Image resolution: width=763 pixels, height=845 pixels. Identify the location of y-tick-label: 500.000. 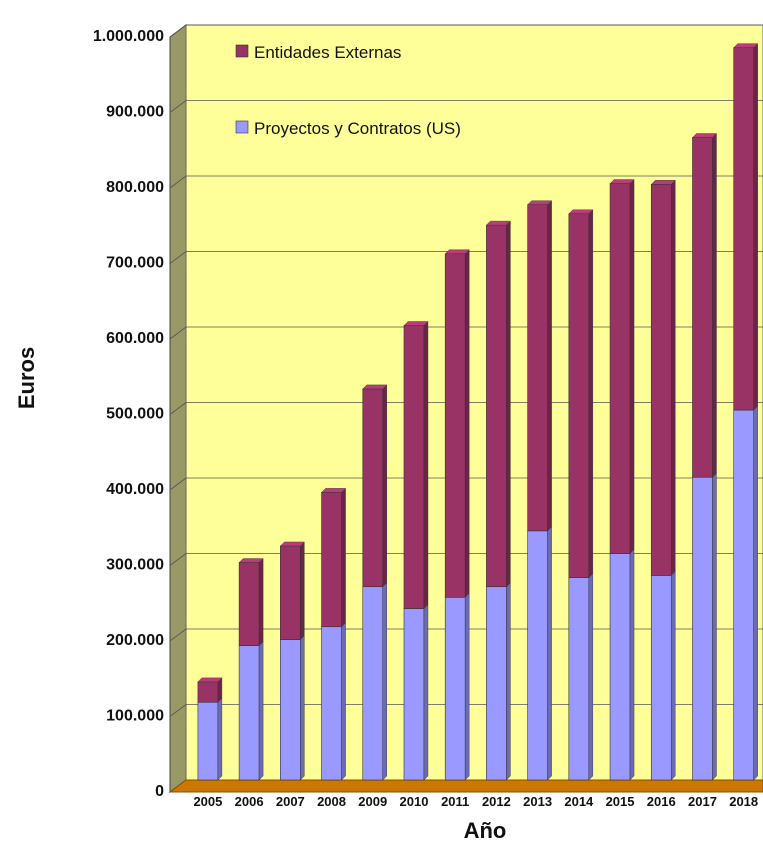
(135, 414).